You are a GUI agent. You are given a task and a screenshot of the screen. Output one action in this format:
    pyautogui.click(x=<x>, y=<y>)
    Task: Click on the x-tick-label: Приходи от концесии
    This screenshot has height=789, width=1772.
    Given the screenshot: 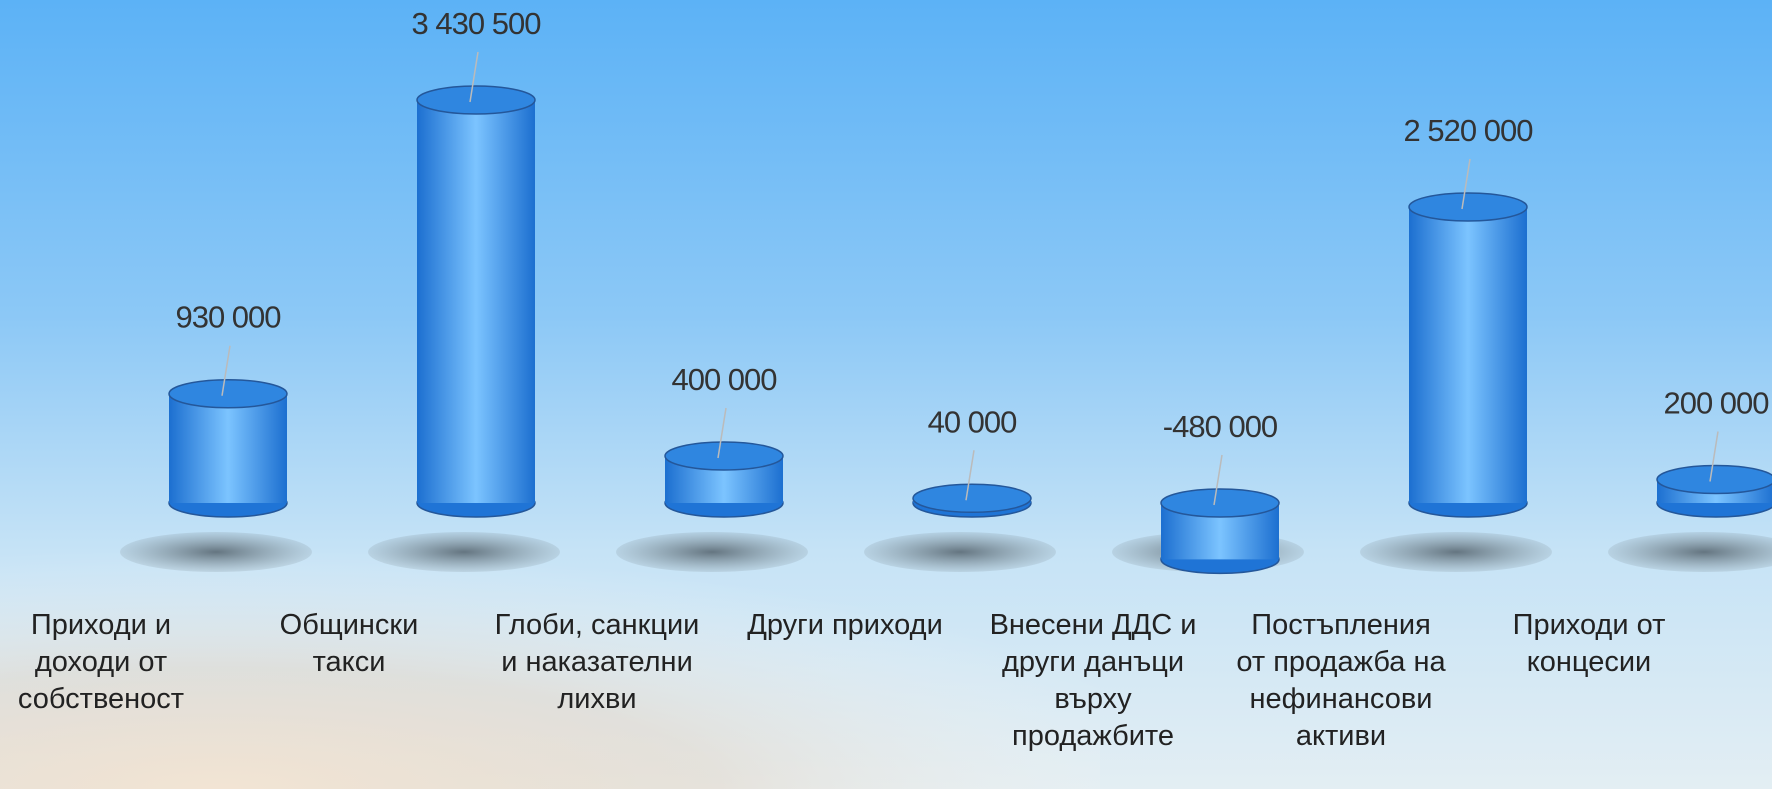 What is the action you would take?
    pyautogui.click(x=1589, y=643)
    